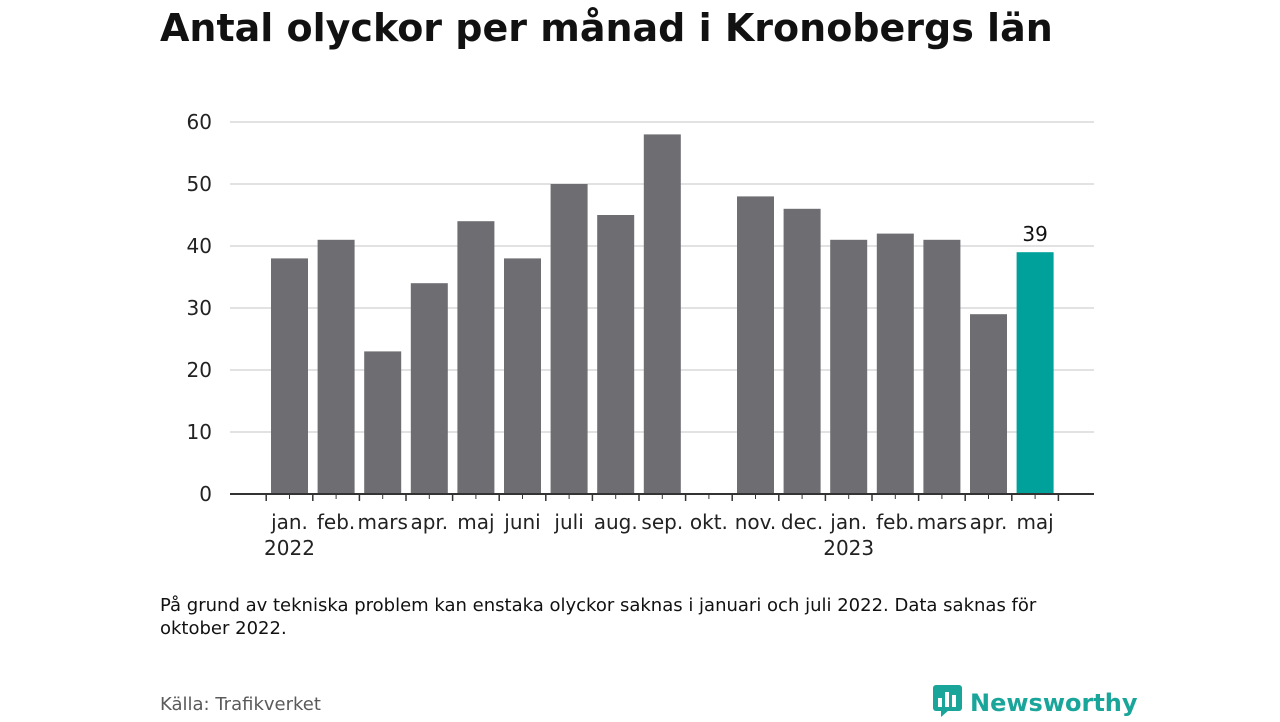  Describe the element at coordinates (848, 548) in the screenshot. I see `year-label: 2023` at that location.